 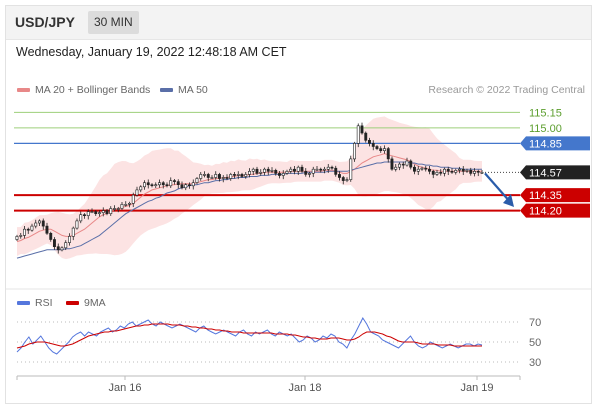 I want to click on timeframe-button: 30 MIN, so click(x=113, y=22).